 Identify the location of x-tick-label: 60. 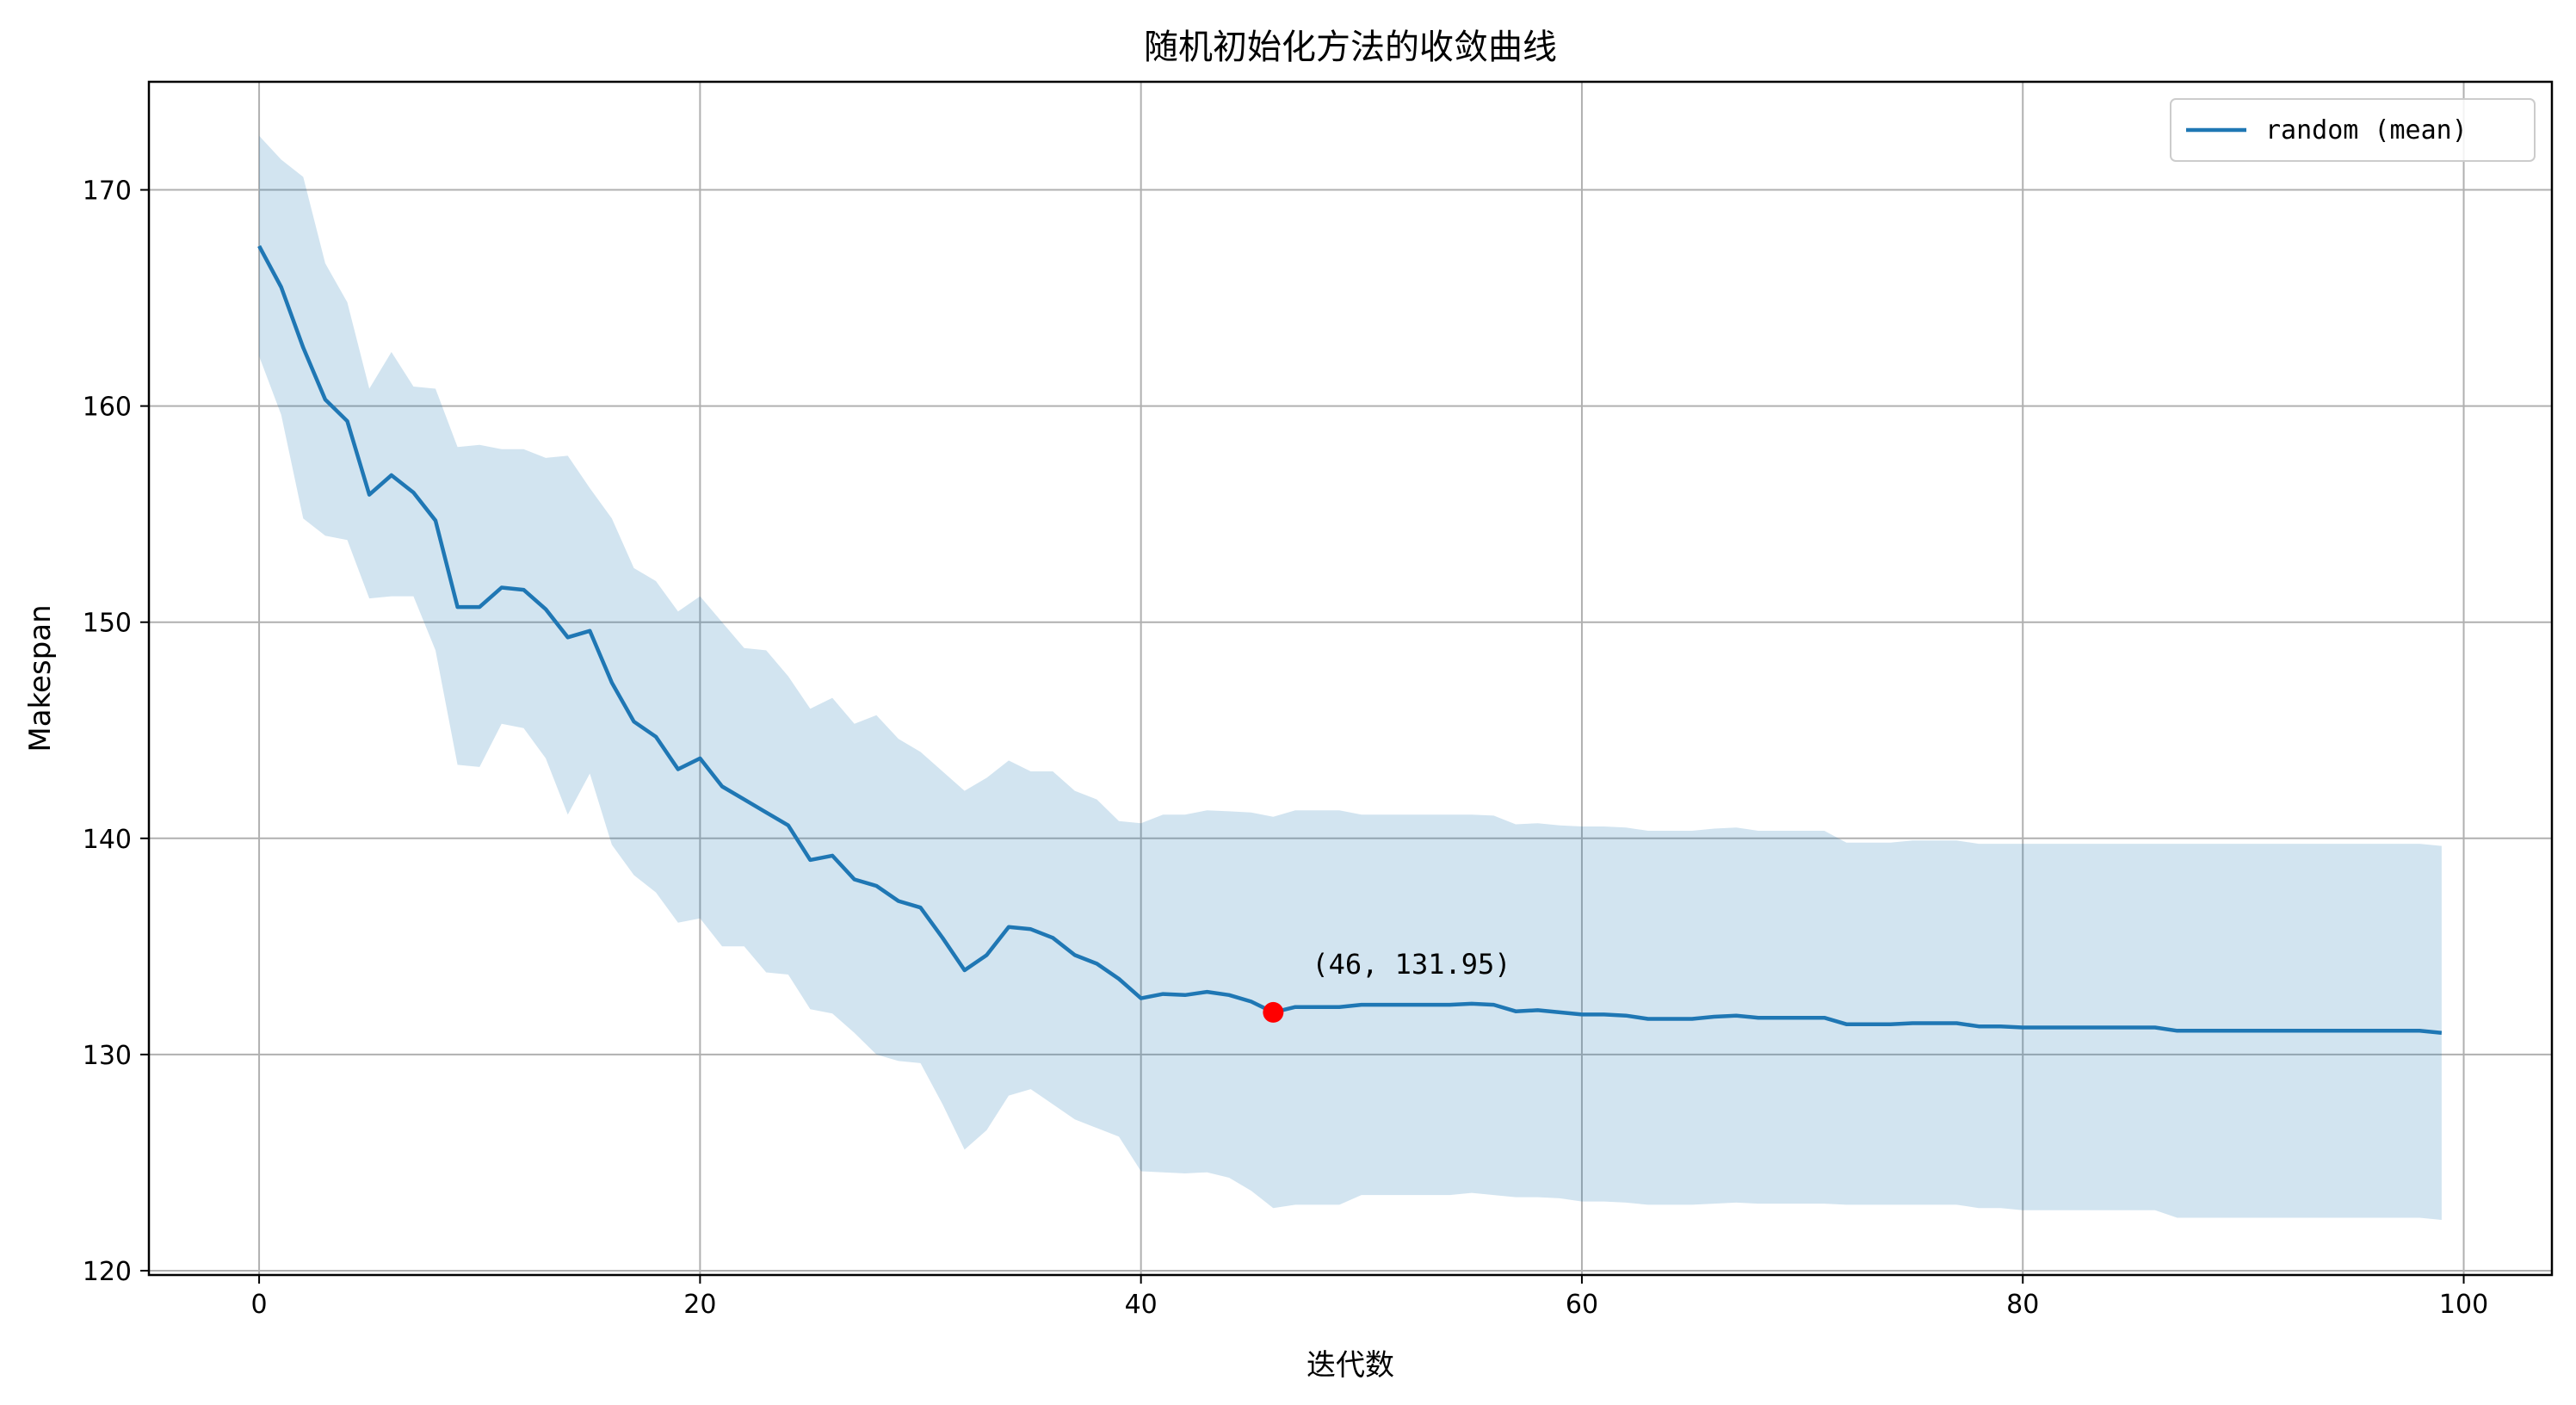
(1582, 1305).